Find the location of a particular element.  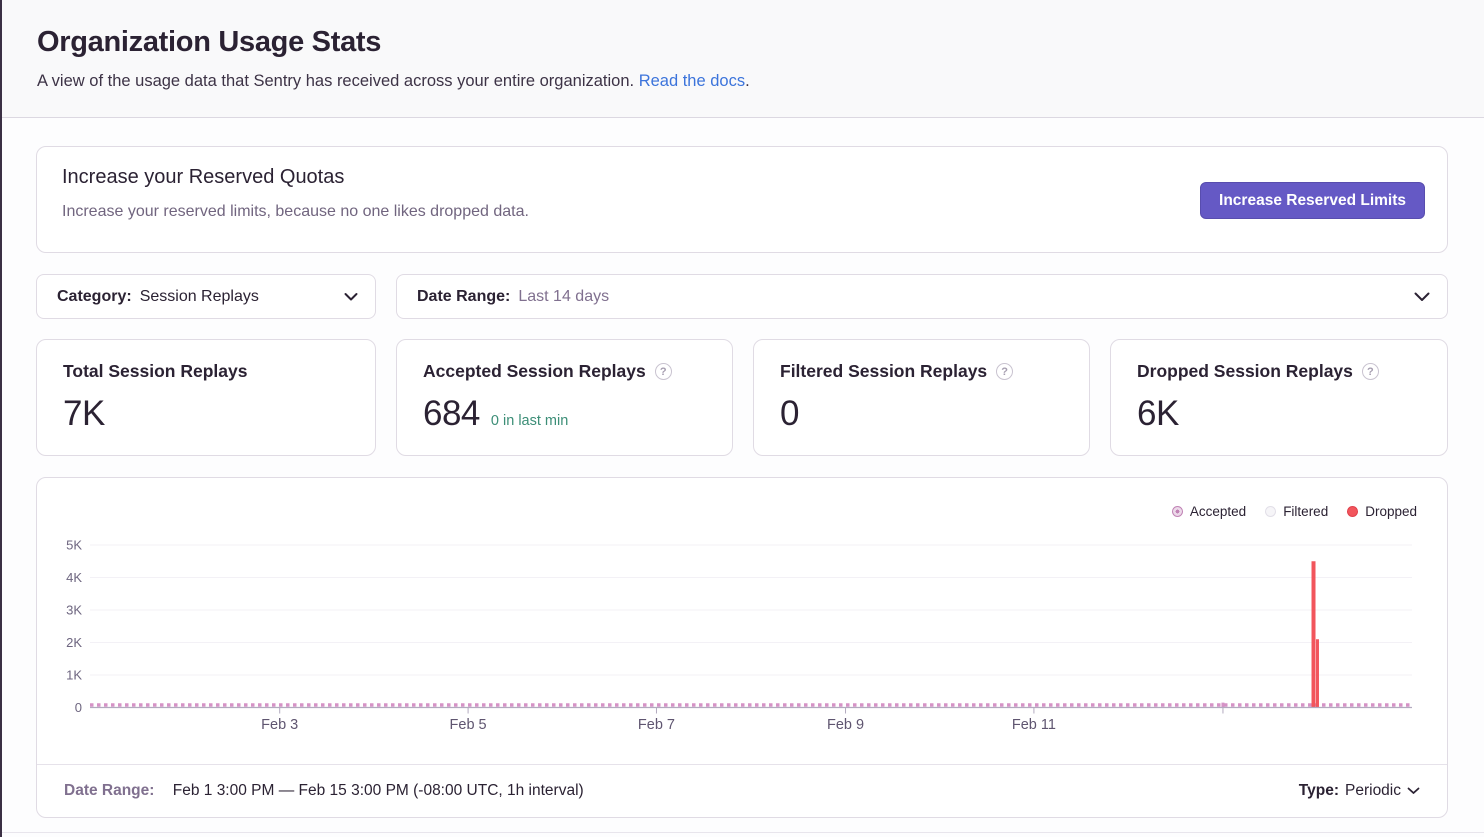

stat-card-value: 0 is located at coordinates (789, 413).